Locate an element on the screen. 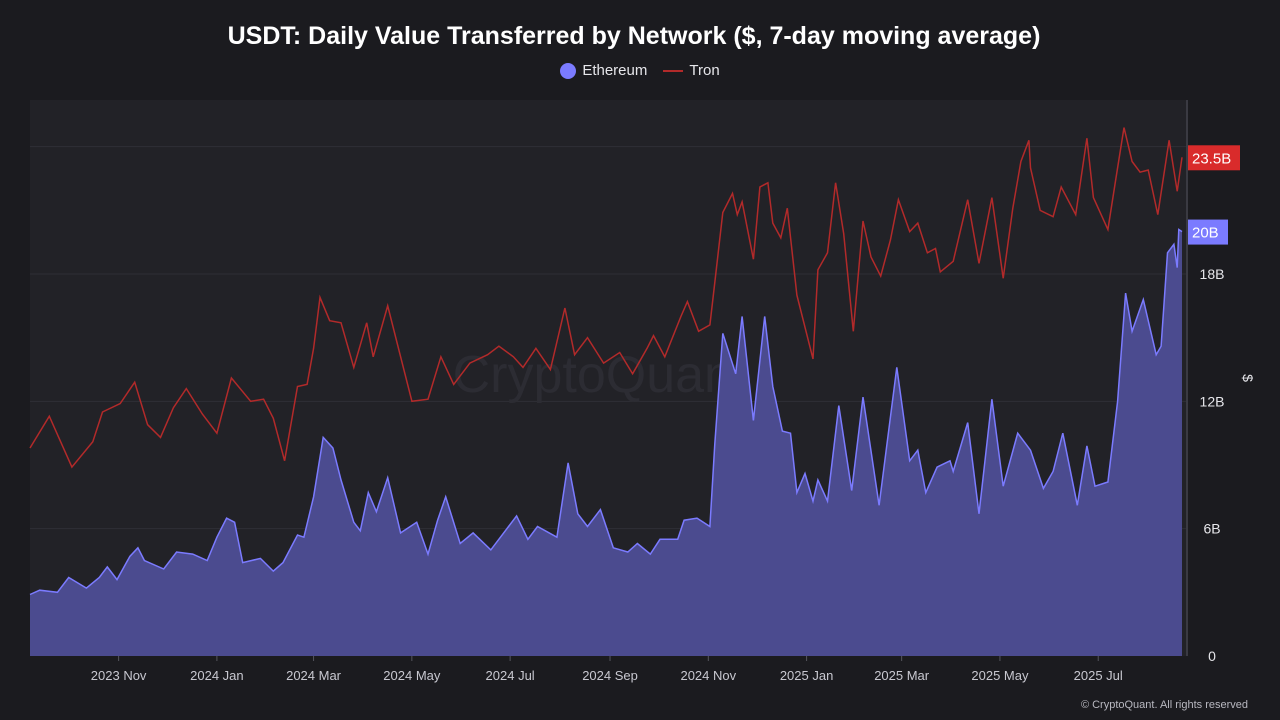  legend-swatch-tron is located at coordinates (673, 70).